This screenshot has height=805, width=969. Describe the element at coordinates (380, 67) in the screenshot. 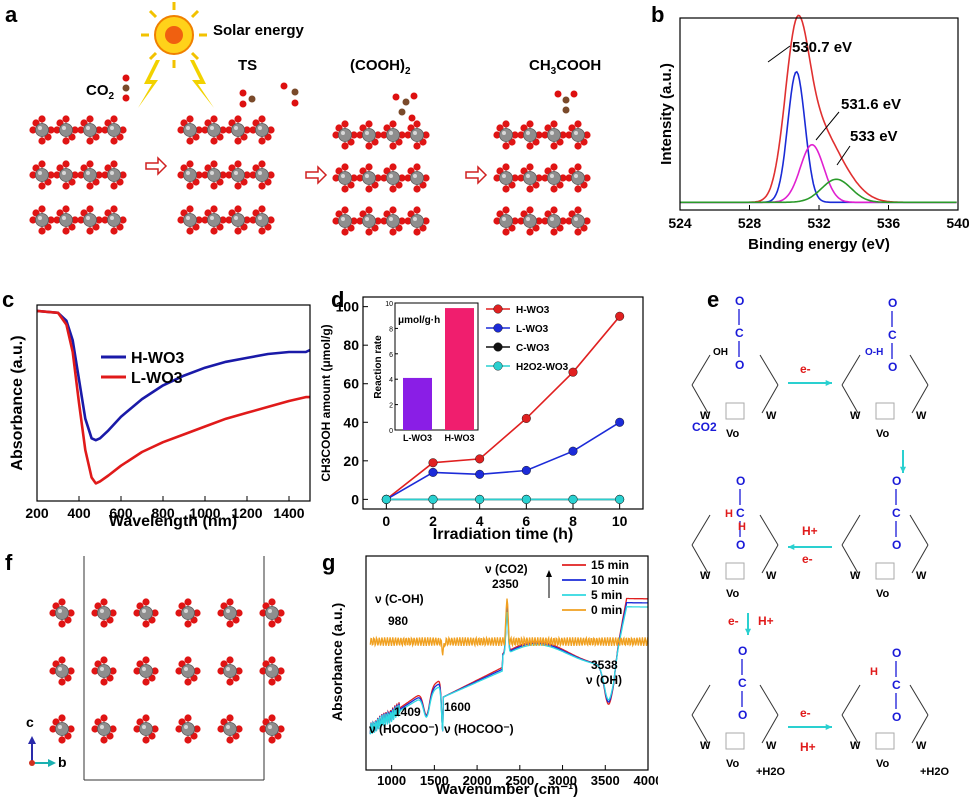

I see `cooh2-label: (COOH)2` at that location.